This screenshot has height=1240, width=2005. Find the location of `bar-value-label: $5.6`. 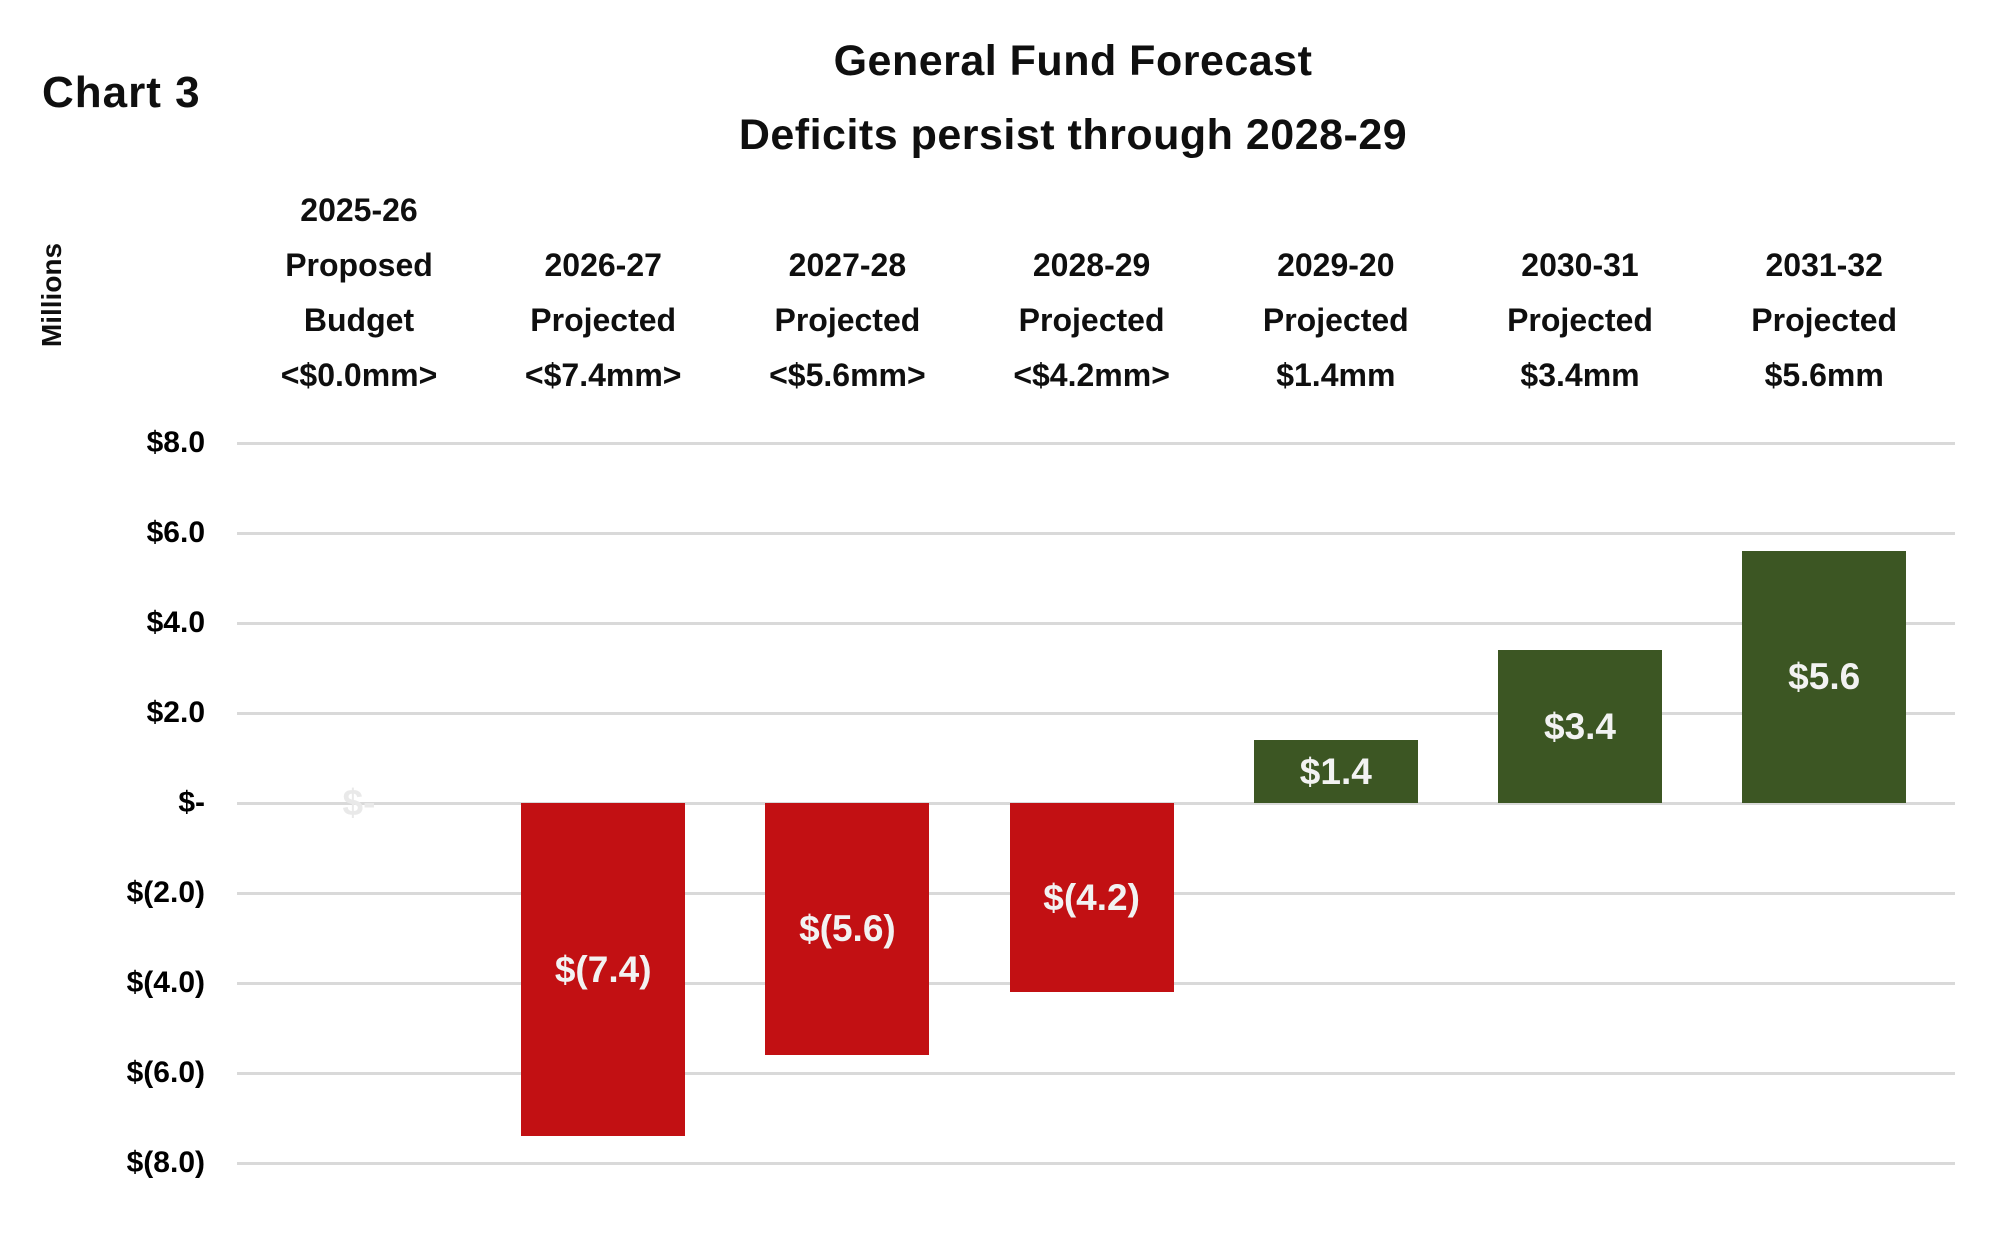

bar-value-label: $5.6 is located at coordinates (1824, 676).